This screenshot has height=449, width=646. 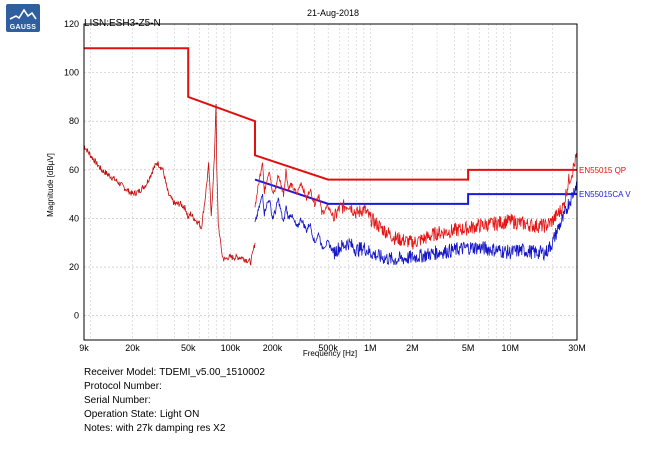 What do you see at coordinates (170, 428) in the screenshot?
I see `info-value: with 27k damping res X2` at bounding box center [170, 428].